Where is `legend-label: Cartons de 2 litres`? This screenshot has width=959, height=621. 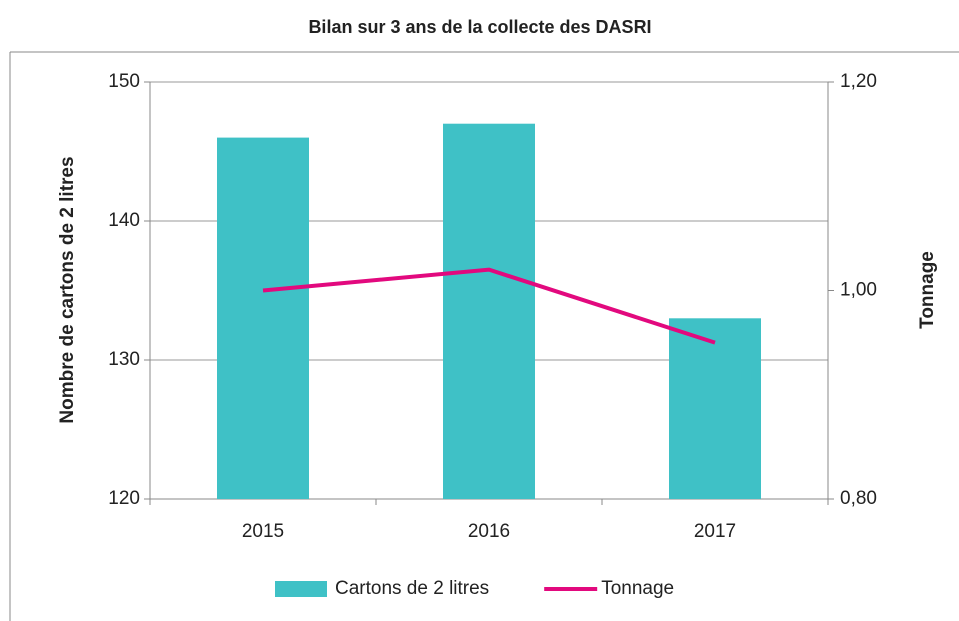
legend-label: Cartons de 2 litres is located at coordinates (412, 588).